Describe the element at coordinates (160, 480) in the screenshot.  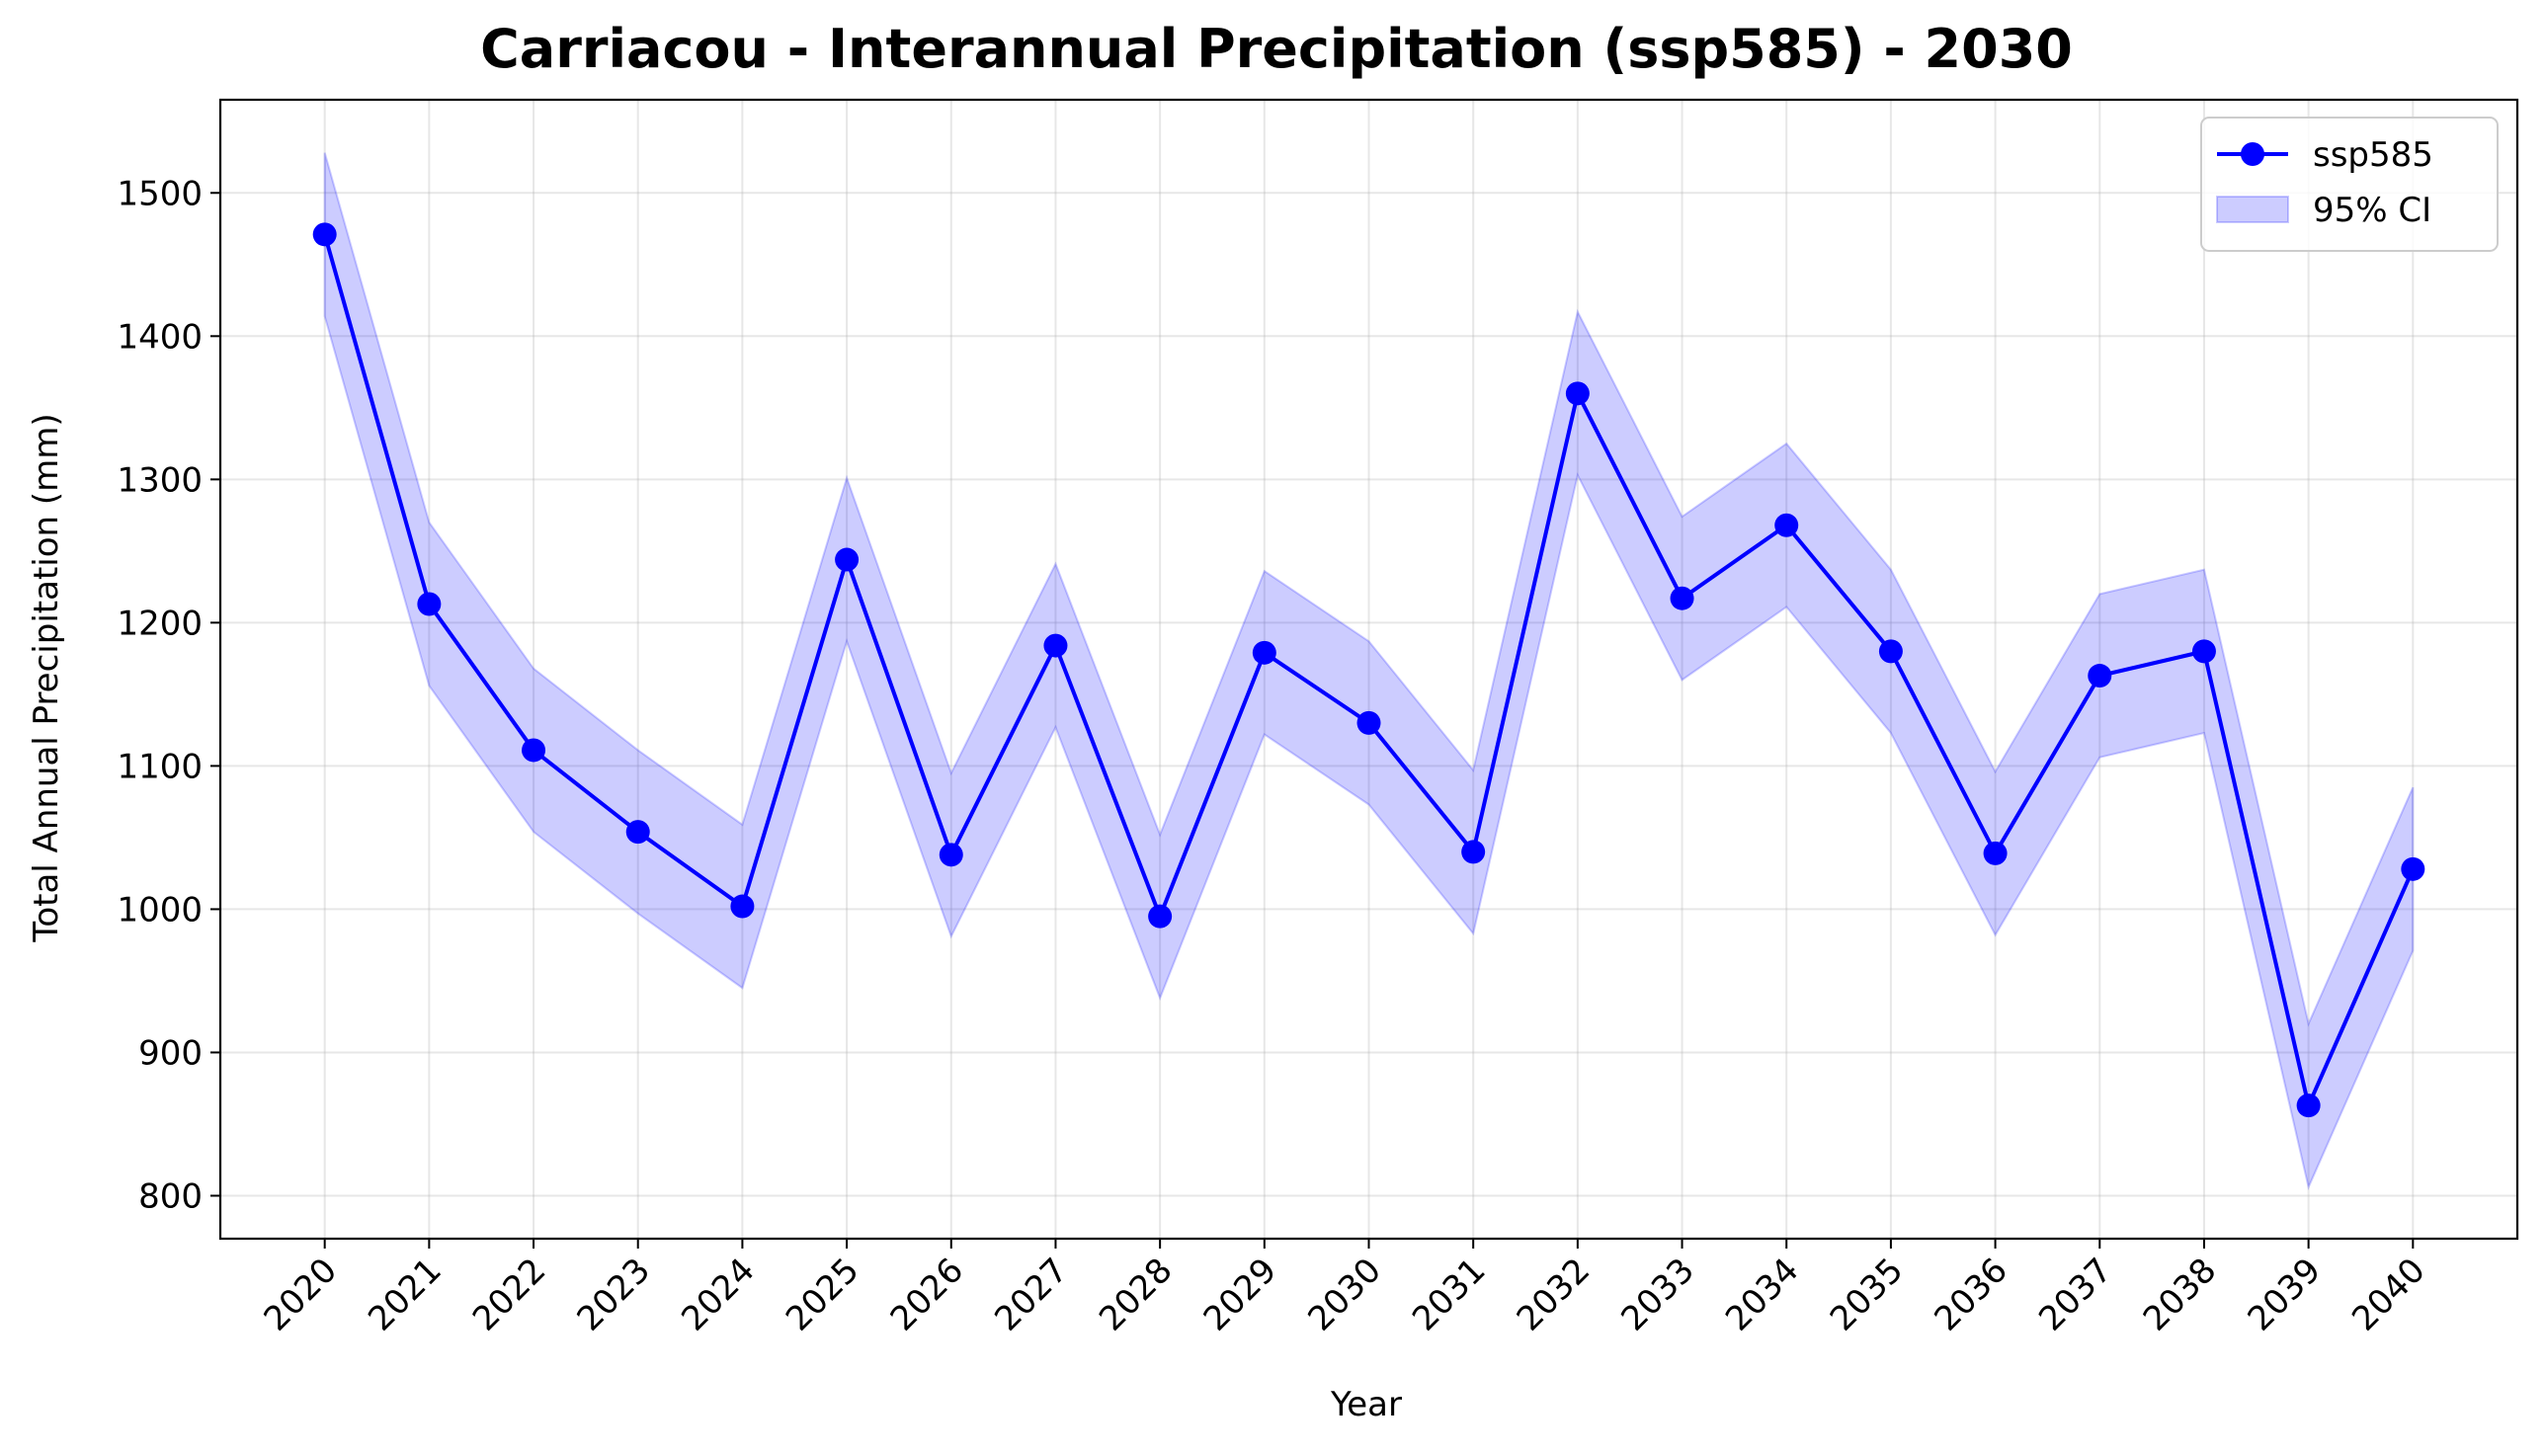
I see `y-tick-label: 1300` at that location.